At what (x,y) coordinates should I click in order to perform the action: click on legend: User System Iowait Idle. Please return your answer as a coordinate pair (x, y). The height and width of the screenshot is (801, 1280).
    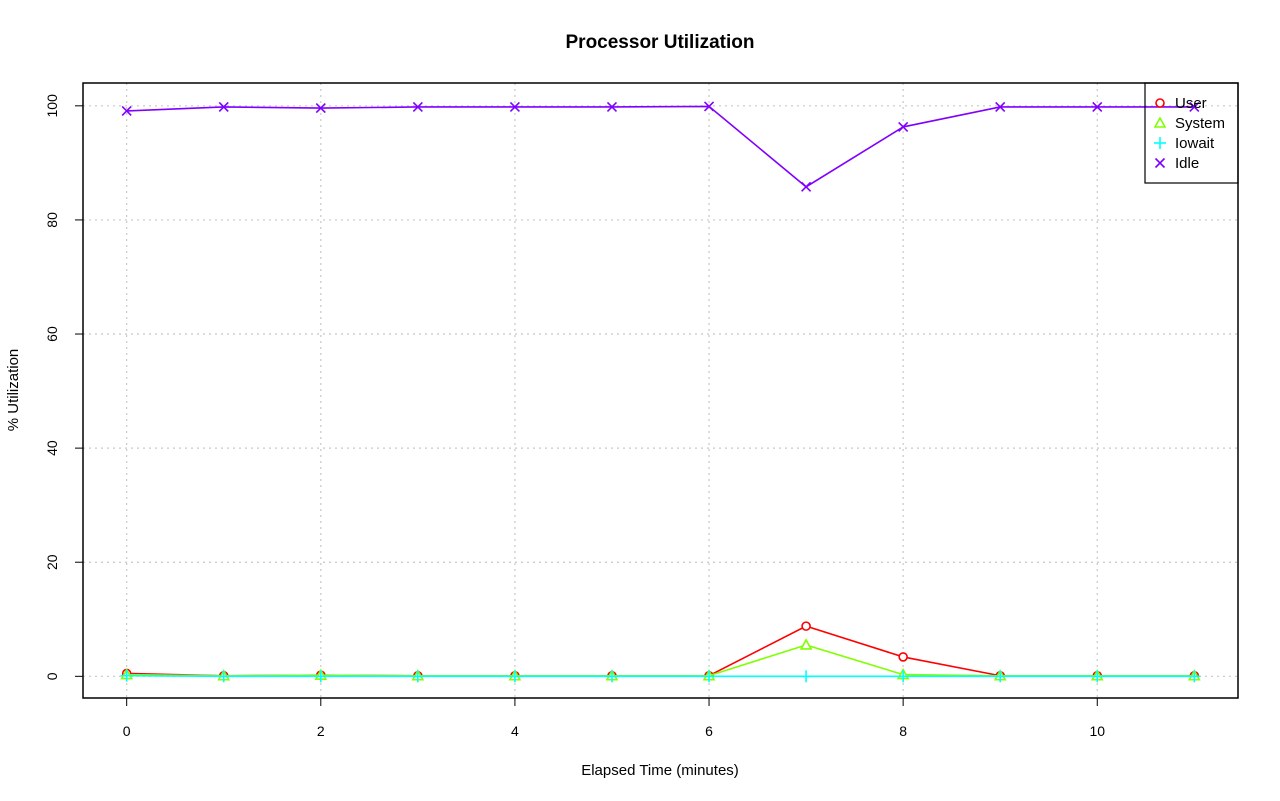
    Looking at the image, I should click on (1191, 133).